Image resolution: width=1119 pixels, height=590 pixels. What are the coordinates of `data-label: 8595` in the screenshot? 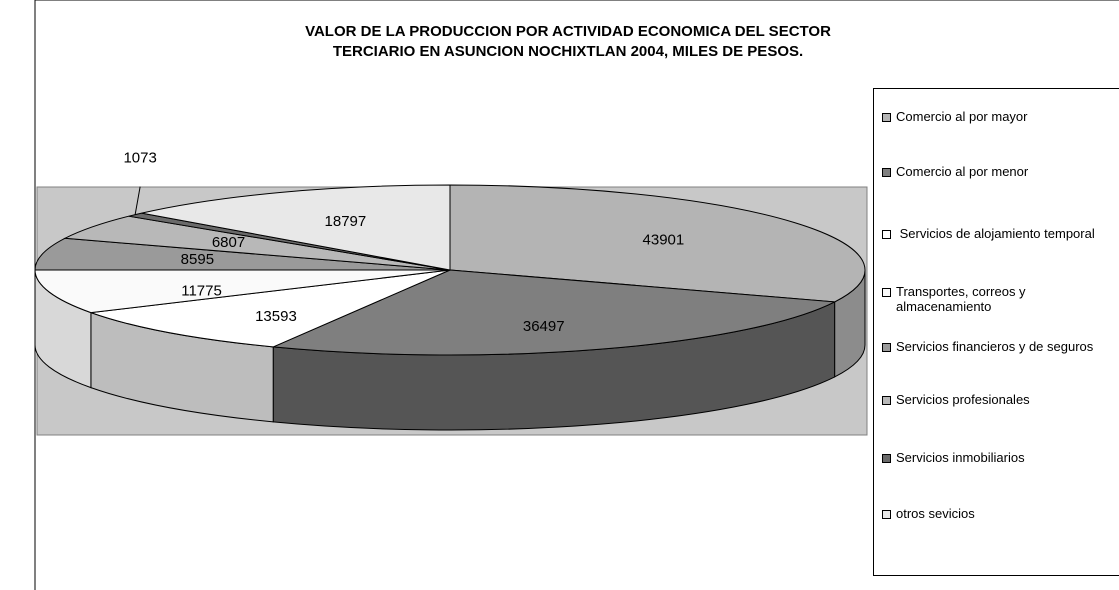 It's located at (197, 259).